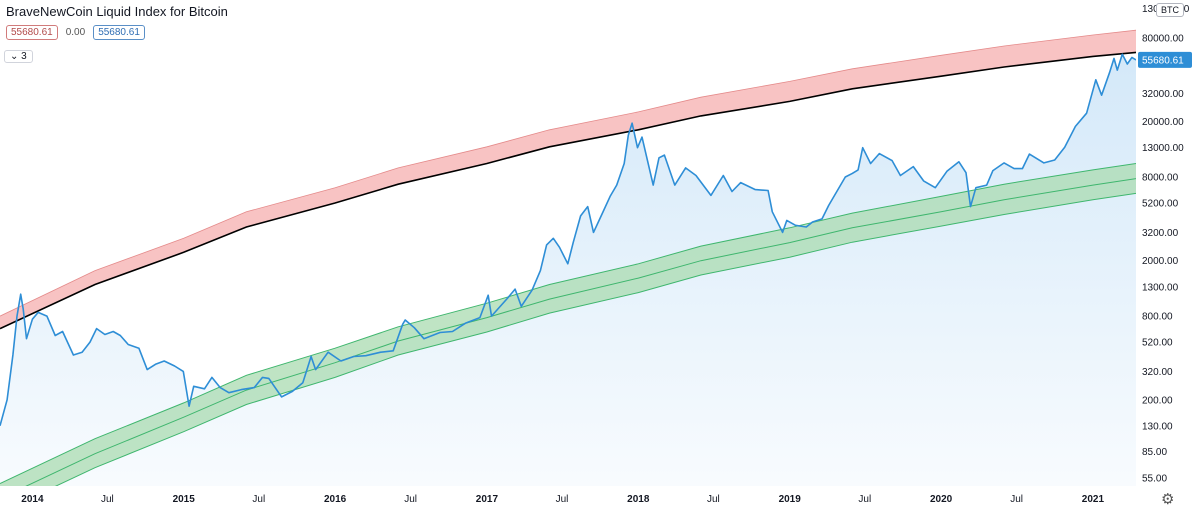 This screenshot has height=509, width=1200. What do you see at coordinates (1163, 39) in the screenshot?
I see `y-tick-label: 80000.00` at bounding box center [1163, 39].